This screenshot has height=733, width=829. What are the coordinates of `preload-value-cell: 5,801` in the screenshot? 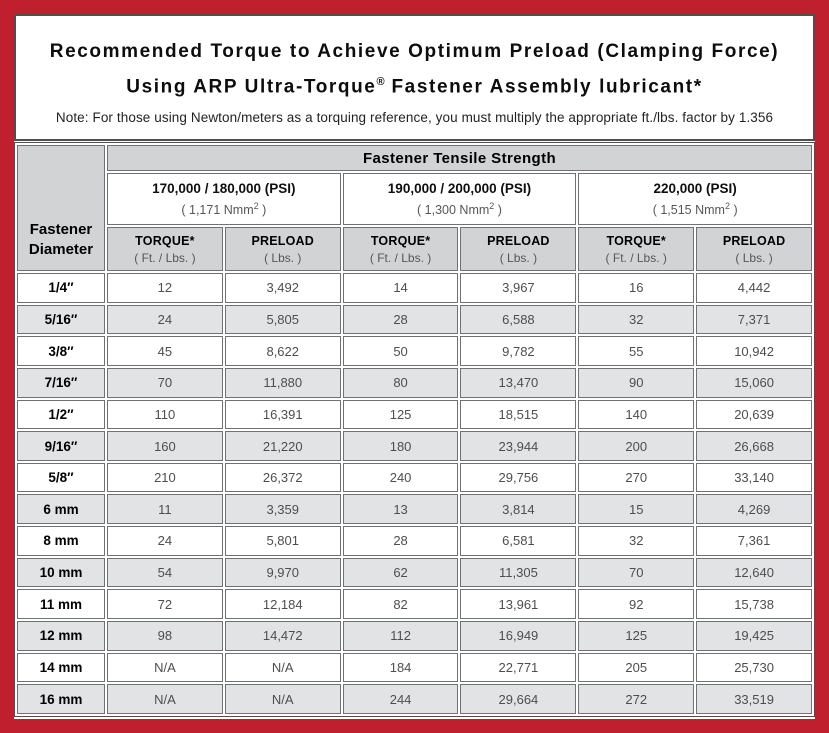 It's located at (282, 541).